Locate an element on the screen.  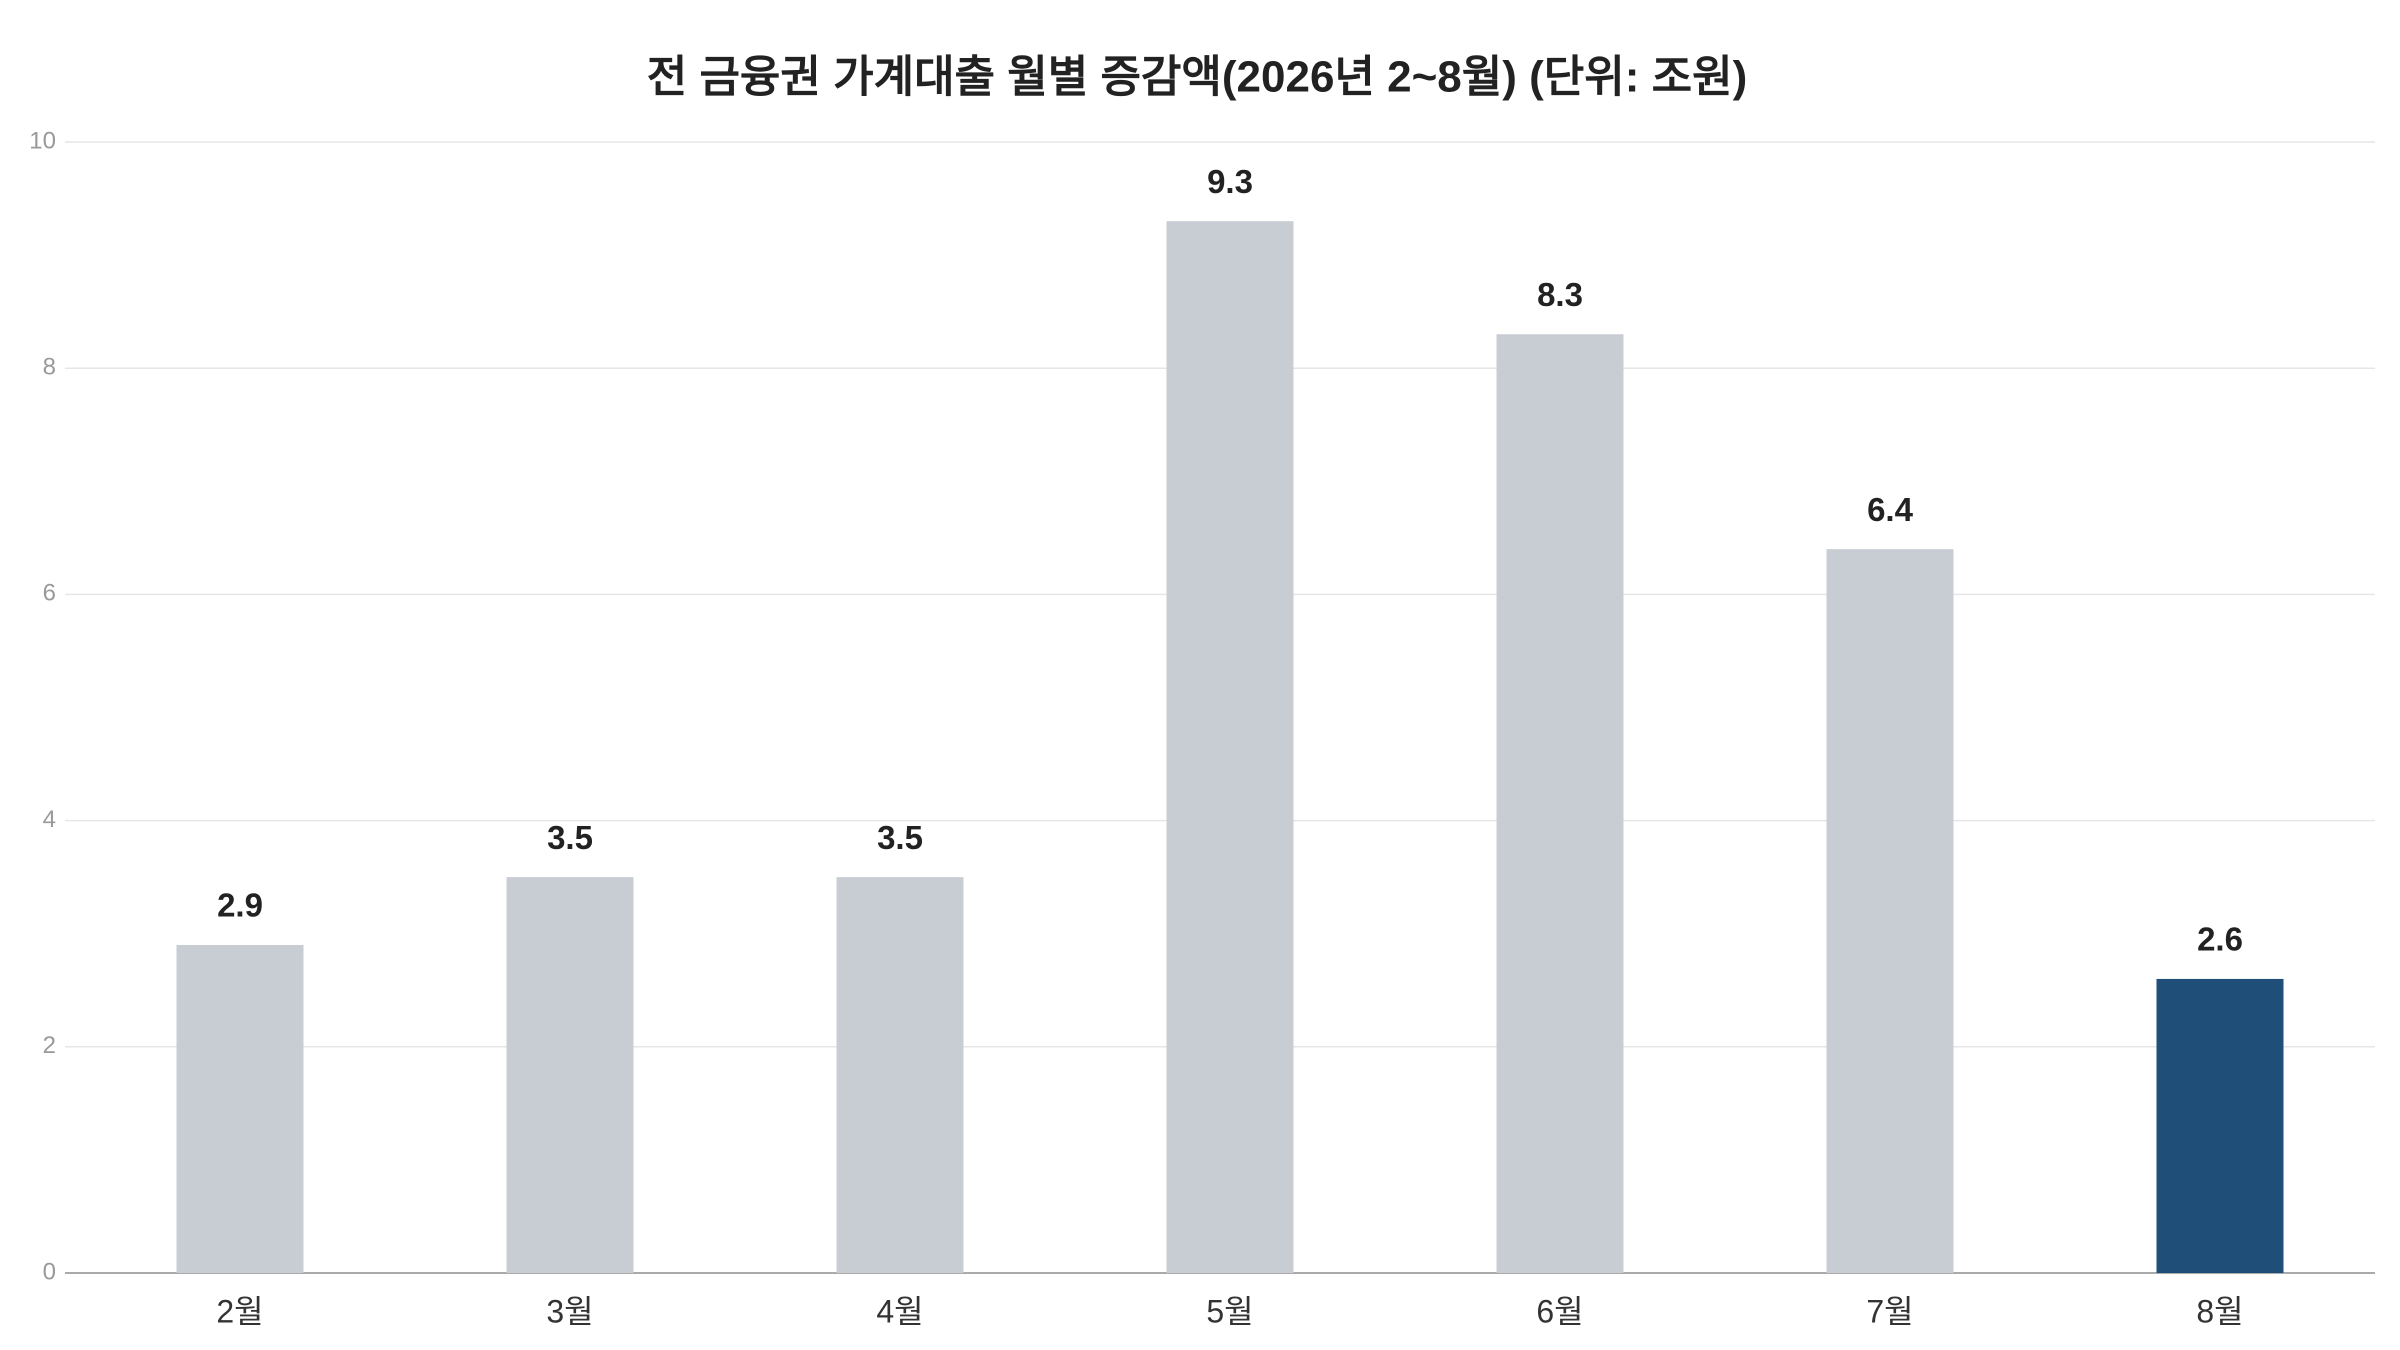
x-tick-label: 8월 is located at coordinates (2219, 1311).